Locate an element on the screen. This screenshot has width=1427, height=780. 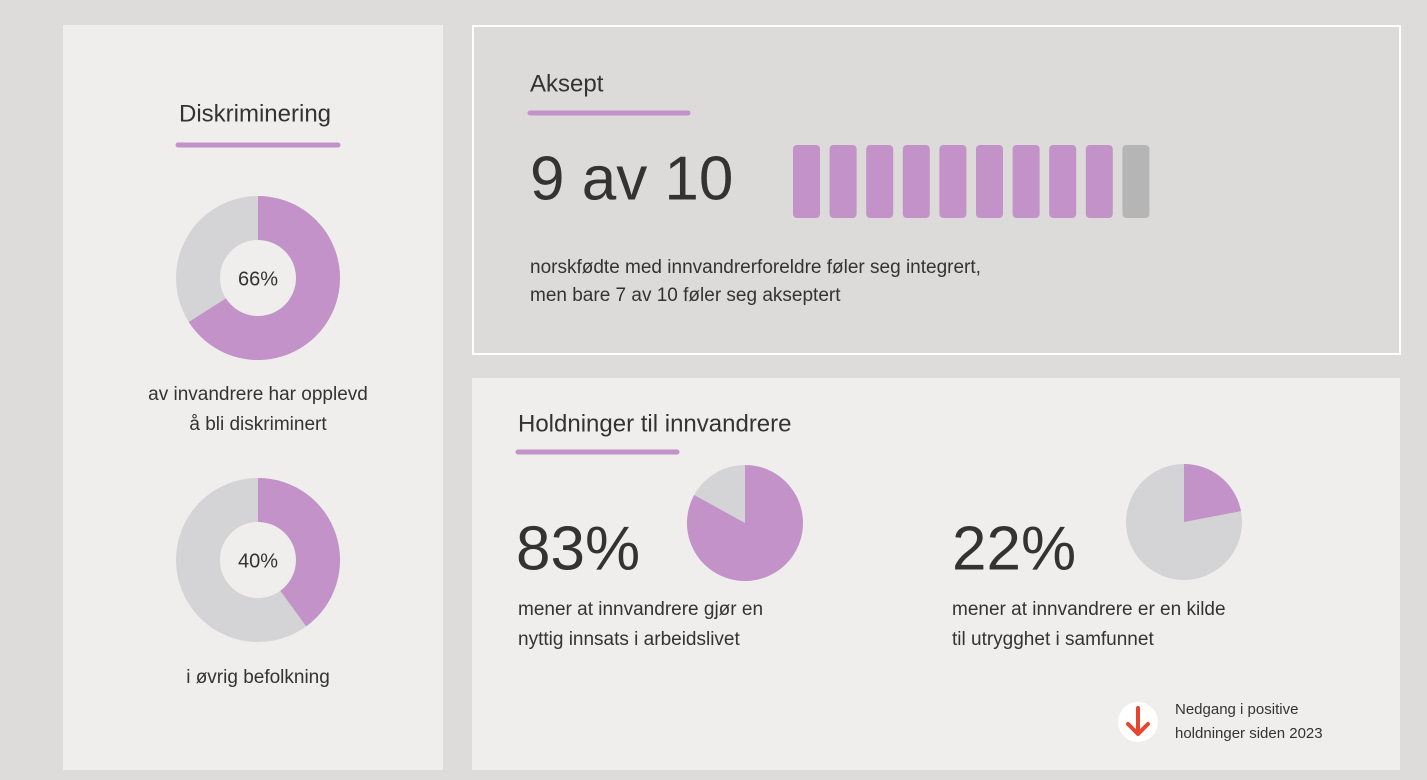
caption: i øvrig befolkning is located at coordinates (258, 677).